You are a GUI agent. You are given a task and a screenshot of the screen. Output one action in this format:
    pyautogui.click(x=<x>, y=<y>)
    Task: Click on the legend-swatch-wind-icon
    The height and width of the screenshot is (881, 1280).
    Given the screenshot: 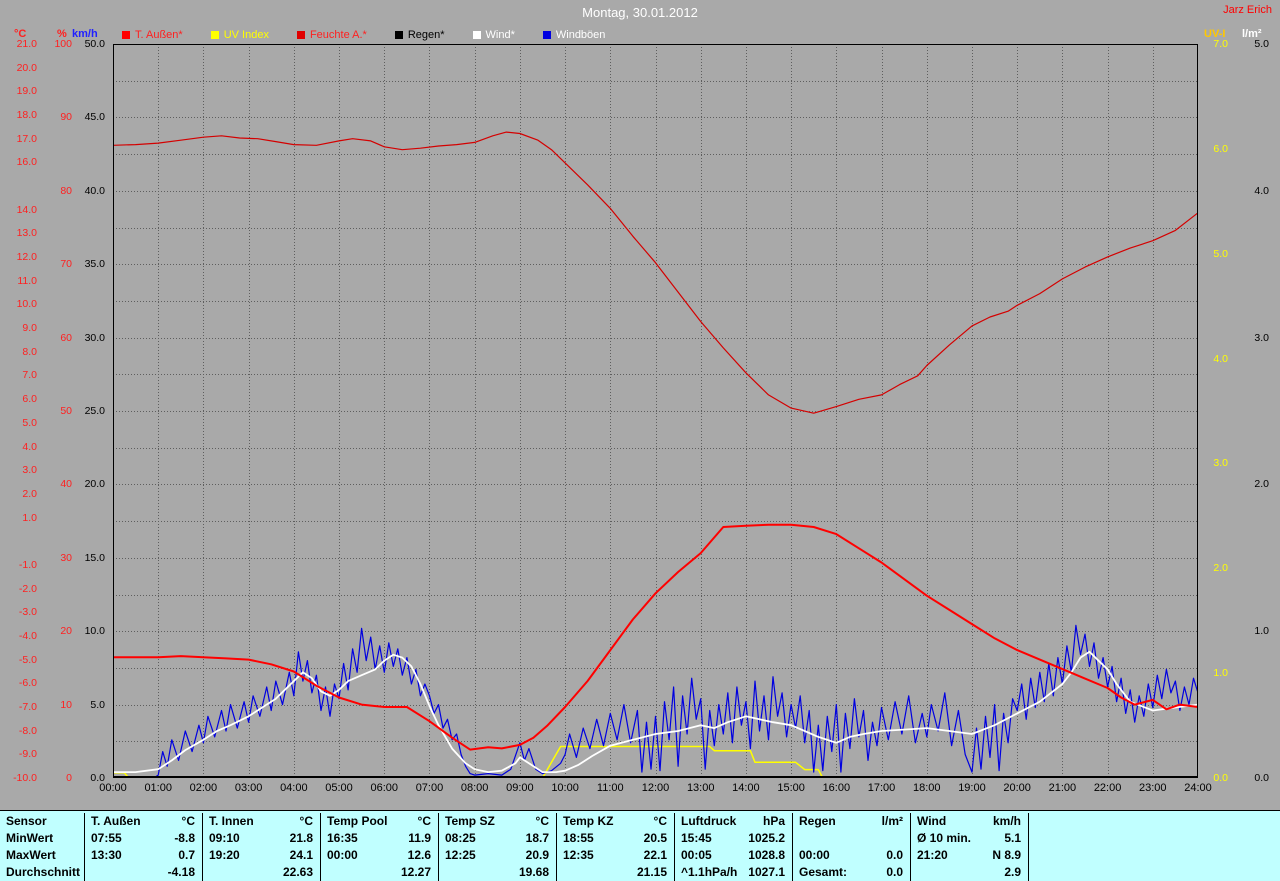 What is the action you would take?
    pyautogui.click(x=476, y=35)
    